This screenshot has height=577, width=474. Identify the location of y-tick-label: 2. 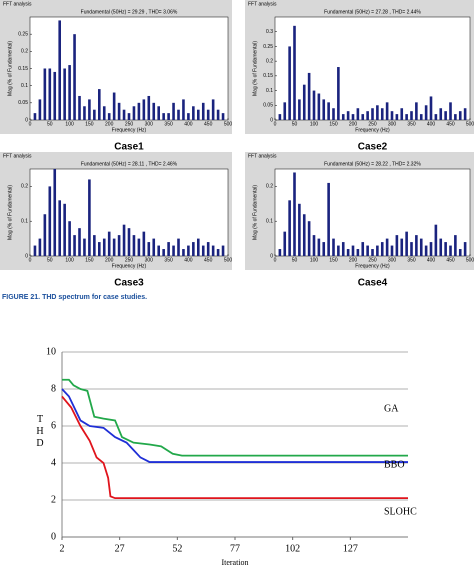
(53, 499).